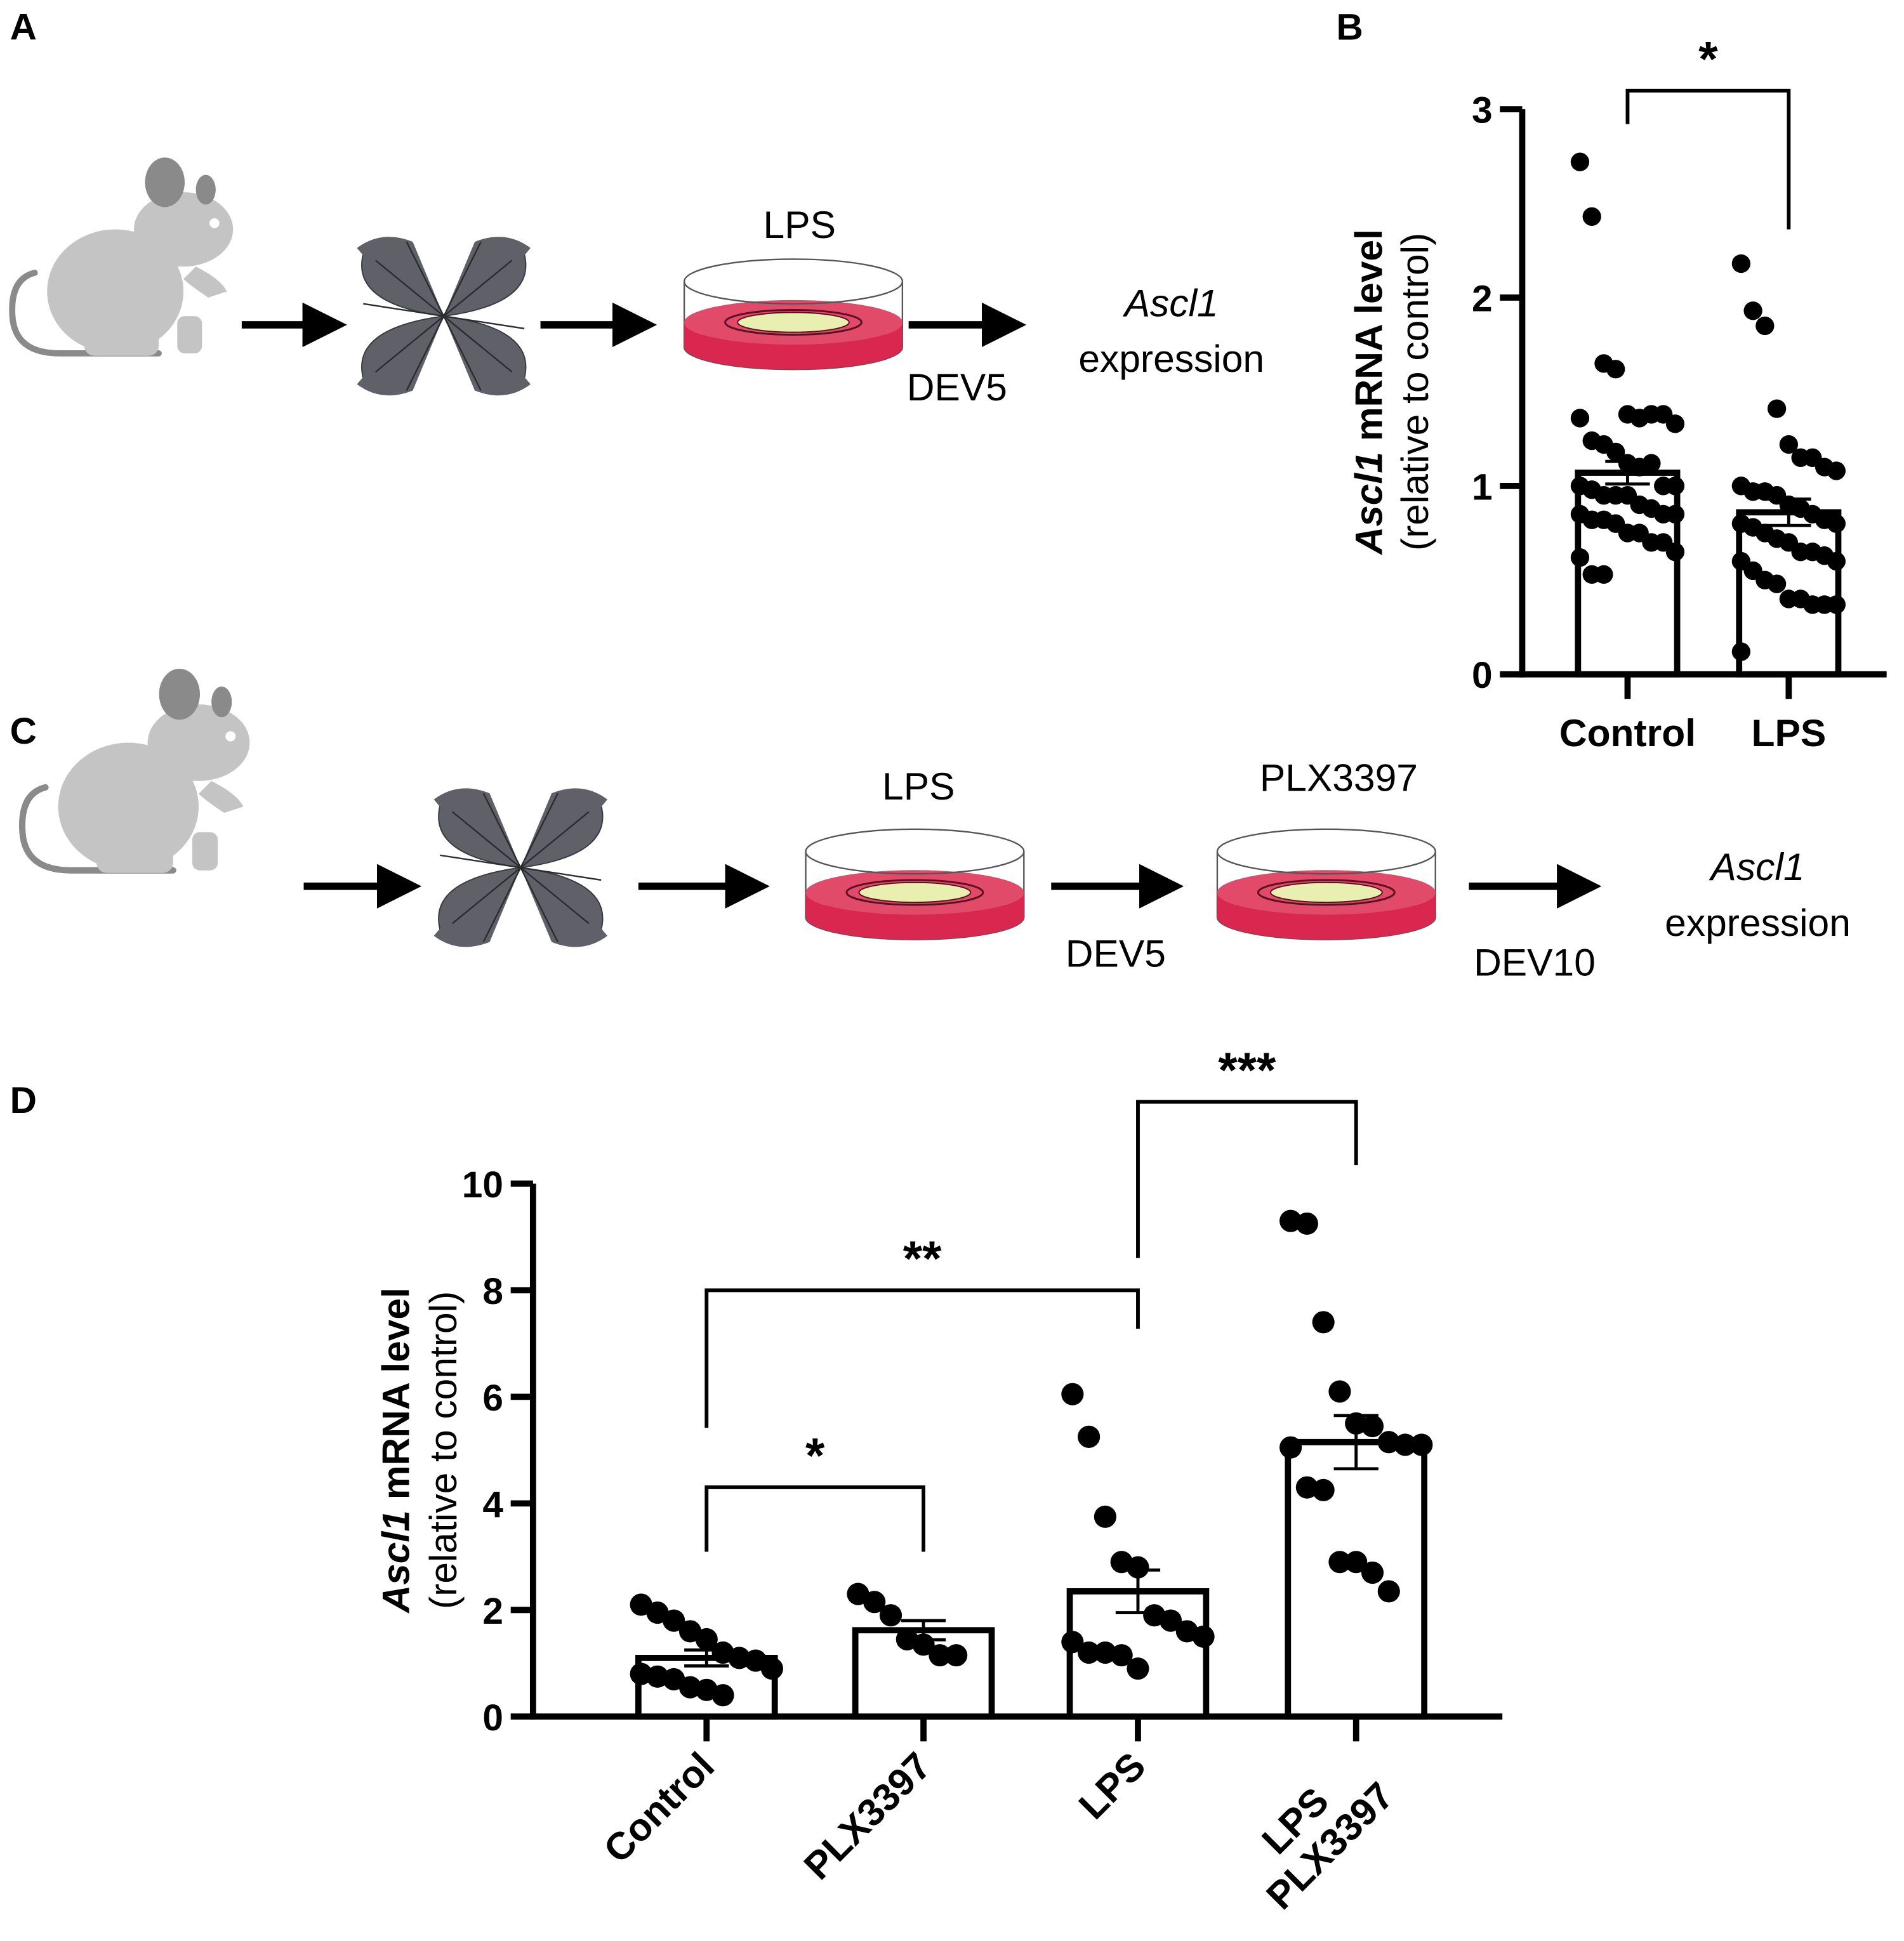 The height and width of the screenshot is (1941, 1904). What do you see at coordinates (867, 1816) in the screenshot?
I see `x-tick-label-line: PLX3397` at bounding box center [867, 1816].